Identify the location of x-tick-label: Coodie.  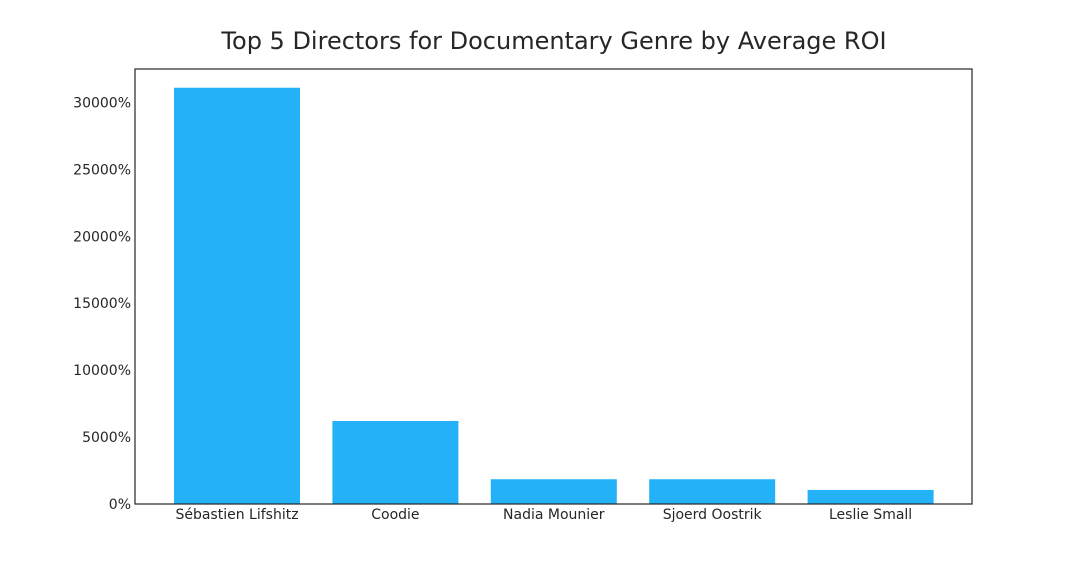
(395, 515).